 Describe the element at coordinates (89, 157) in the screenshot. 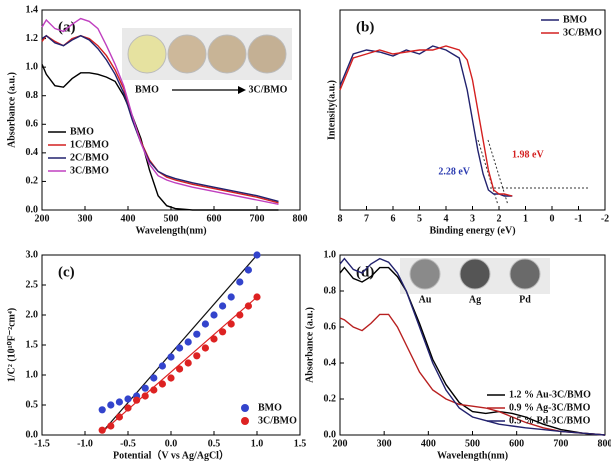

I see `legend-label: 2C/BMO` at that location.